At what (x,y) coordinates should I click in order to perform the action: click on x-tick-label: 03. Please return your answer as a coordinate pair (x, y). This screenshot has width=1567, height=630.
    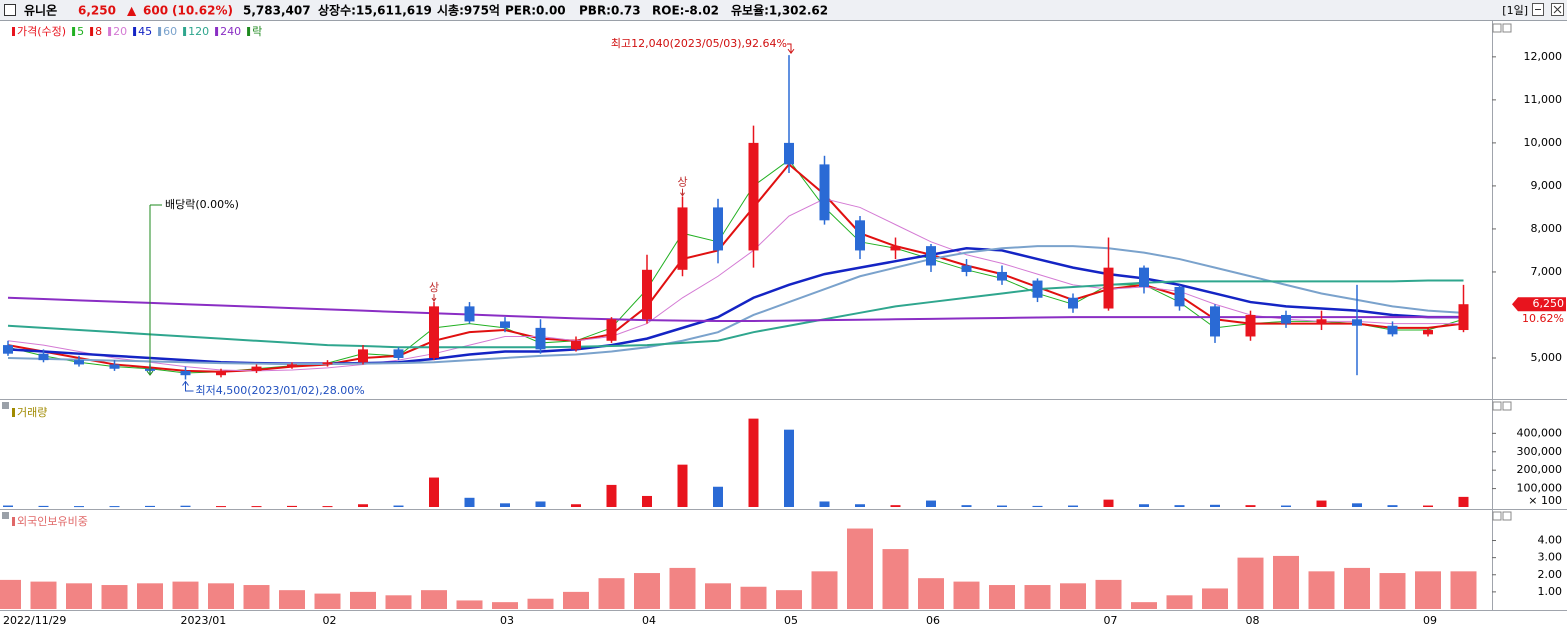
    Looking at the image, I should click on (507, 620).